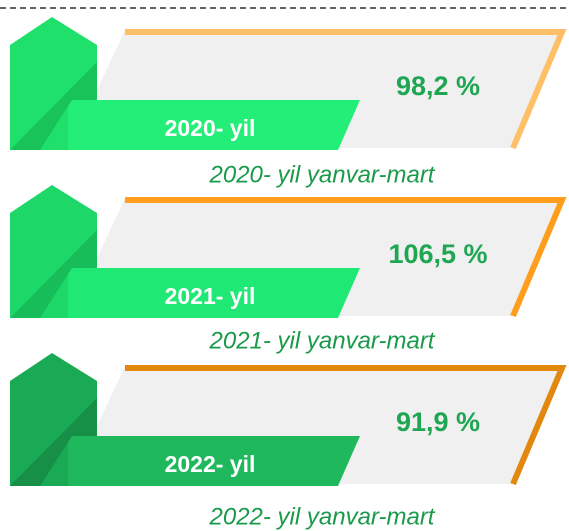 This screenshot has height=531, width=569. Describe the element at coordinates (322, 340) in the screenshot. I see `caption: 2021- yil yanvar-mart` at that location.